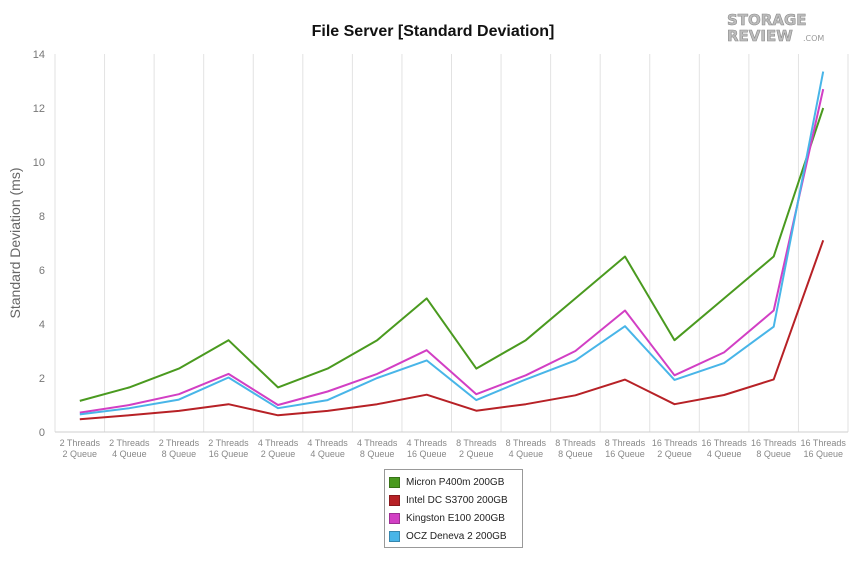 This screenshot has width=850, height=572. Describe the element at coordinates (39, 163) in the screenshot. I see `y-tick-label: 10` at that location.